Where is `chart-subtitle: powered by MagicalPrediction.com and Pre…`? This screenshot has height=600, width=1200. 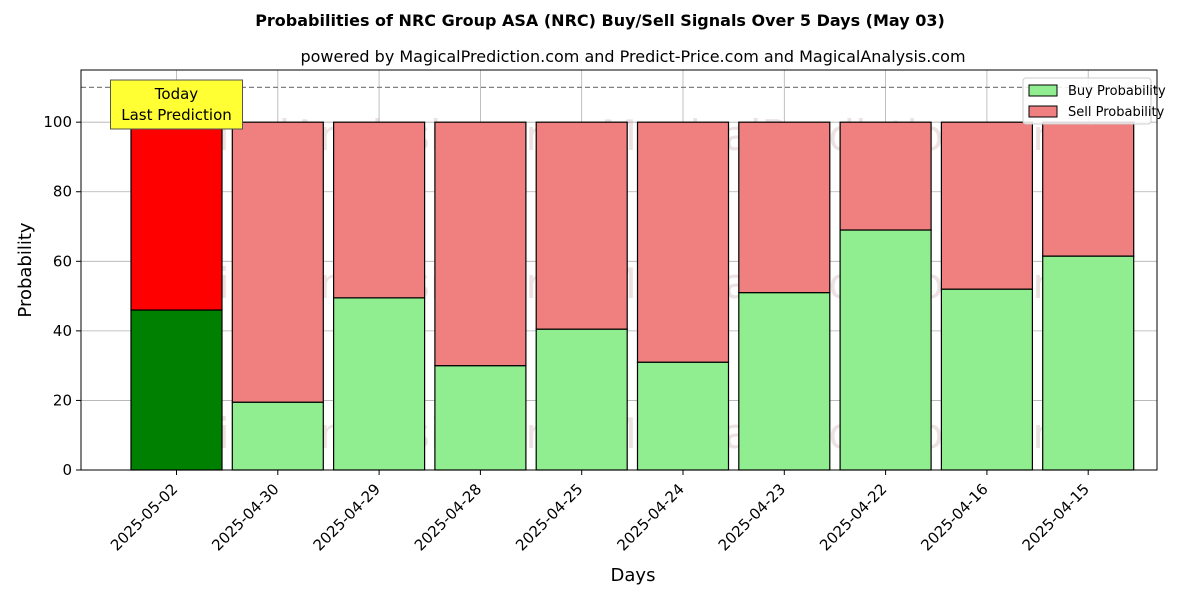 chart-subtitle: powered by MagicalPrediction.com and Pre… is located at coordinates (632, 56).